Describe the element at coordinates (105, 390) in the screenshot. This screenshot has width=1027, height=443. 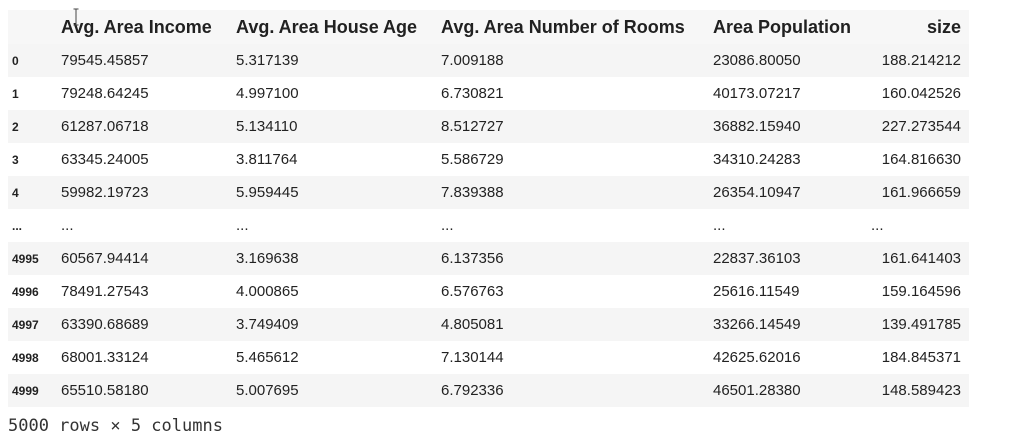
I see `cell-avg-area-income: 65510.58180` at that location.